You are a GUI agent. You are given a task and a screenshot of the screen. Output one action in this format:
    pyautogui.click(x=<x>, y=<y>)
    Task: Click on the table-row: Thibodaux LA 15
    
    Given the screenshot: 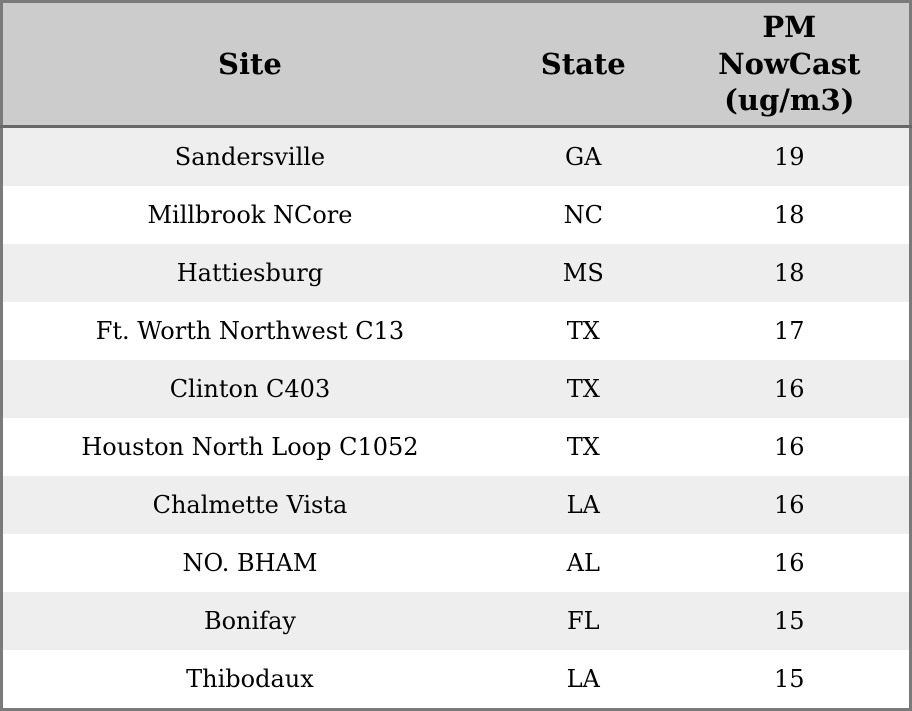 What is the action you would take?
    pyautogui.click(x=456, y=679)
    